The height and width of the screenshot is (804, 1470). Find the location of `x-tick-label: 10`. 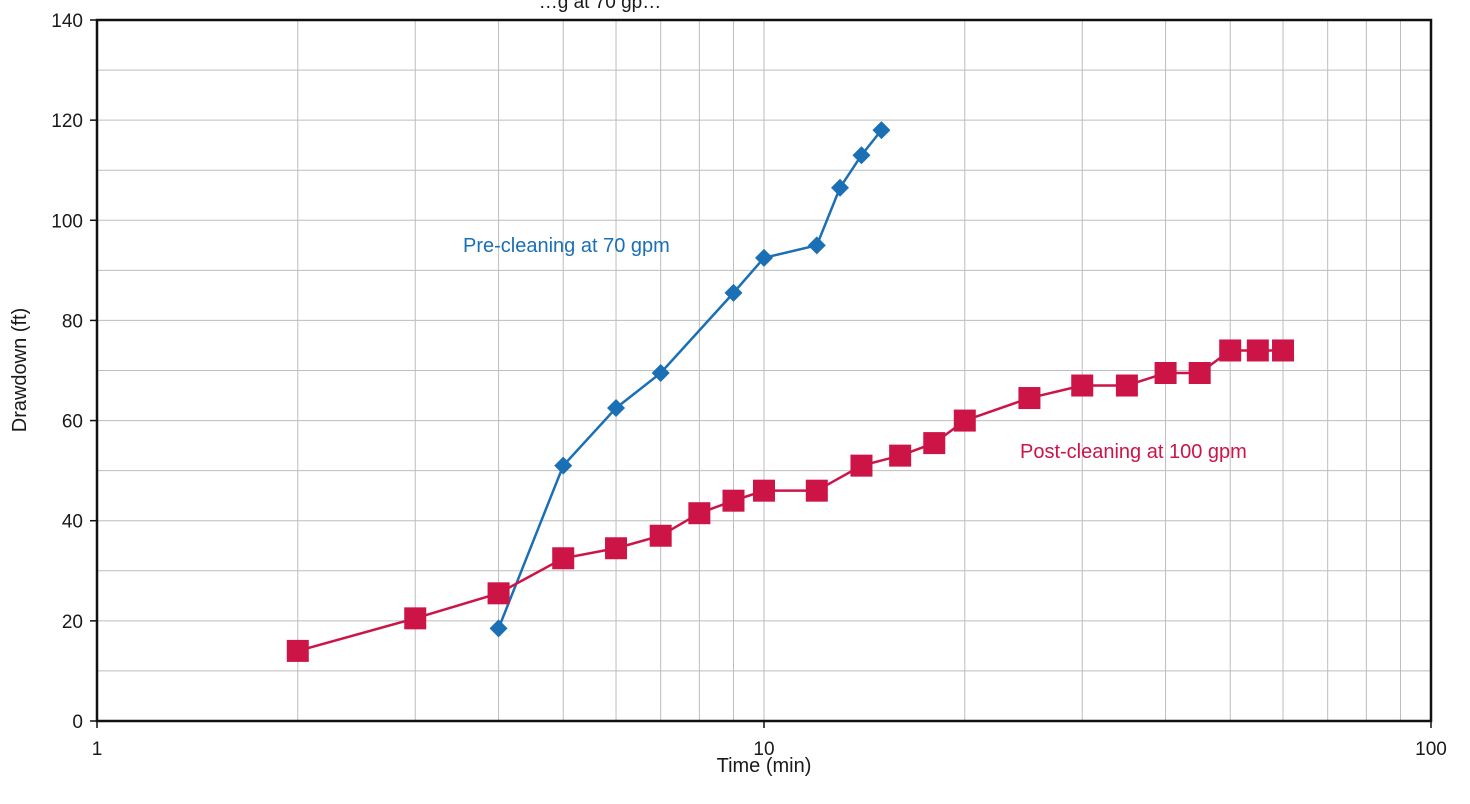

x-tick-label: 10 is located at coordinates (763, 749).